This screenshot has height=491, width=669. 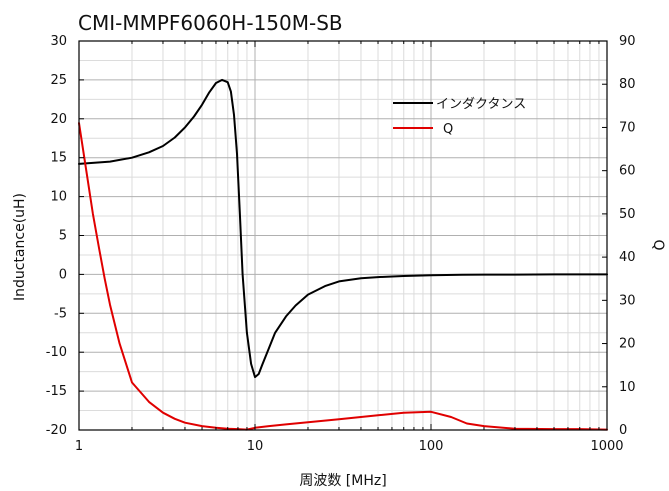 I want to click on y-tick-label: -20, so click(x=56, y=430).